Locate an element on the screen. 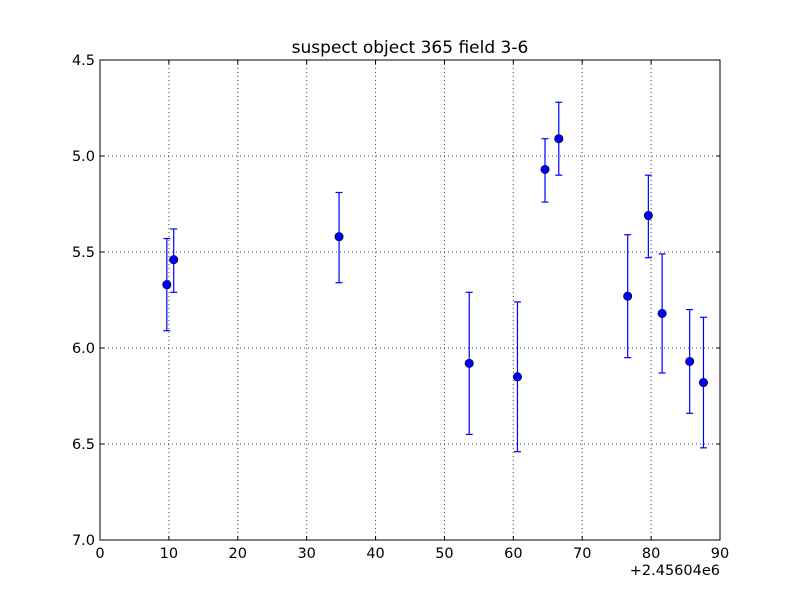 The width and height of the screenshot is (800, 600). x-tick-label: 10 is located at coordinates (169, 554).